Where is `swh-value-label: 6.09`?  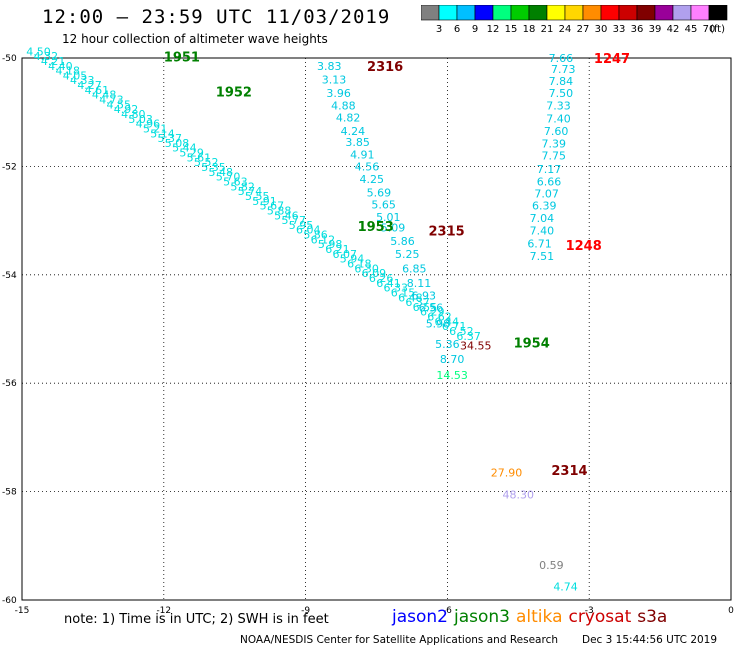 swh-value-label: 6.09 is located at coordinates (374, 273).